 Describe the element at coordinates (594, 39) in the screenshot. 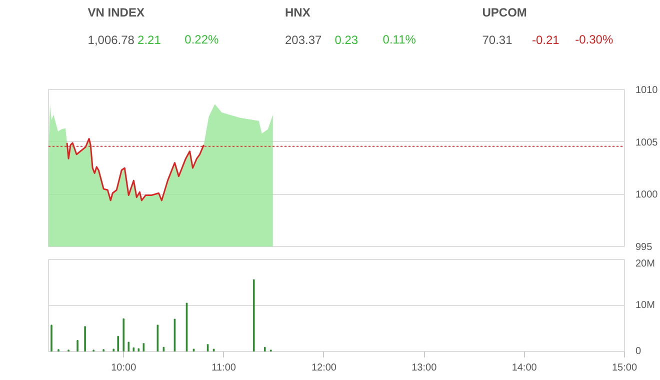

I see `text: -0.30%` at that location.